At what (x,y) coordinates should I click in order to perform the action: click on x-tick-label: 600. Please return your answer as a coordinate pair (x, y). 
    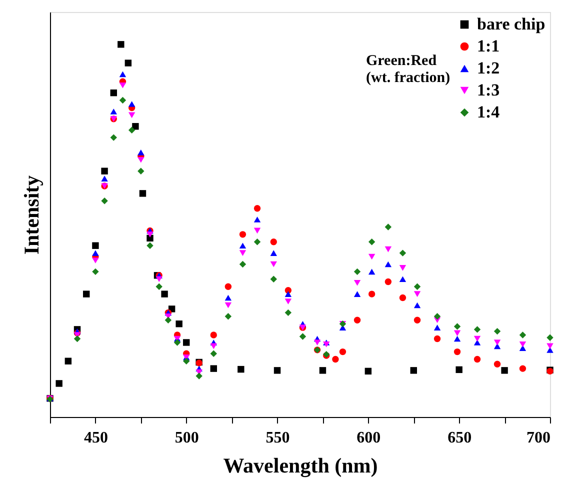
    Looking at the image, I should click on (368, 438).